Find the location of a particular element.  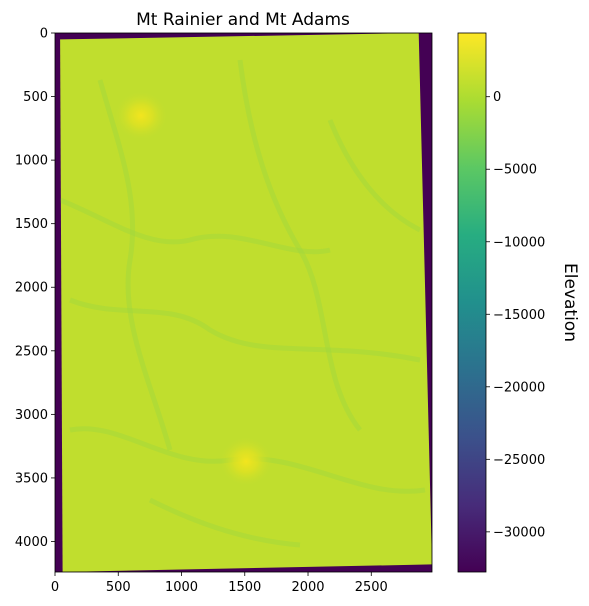

y-tick-label: 4000 is located at coordinates (31, 542).